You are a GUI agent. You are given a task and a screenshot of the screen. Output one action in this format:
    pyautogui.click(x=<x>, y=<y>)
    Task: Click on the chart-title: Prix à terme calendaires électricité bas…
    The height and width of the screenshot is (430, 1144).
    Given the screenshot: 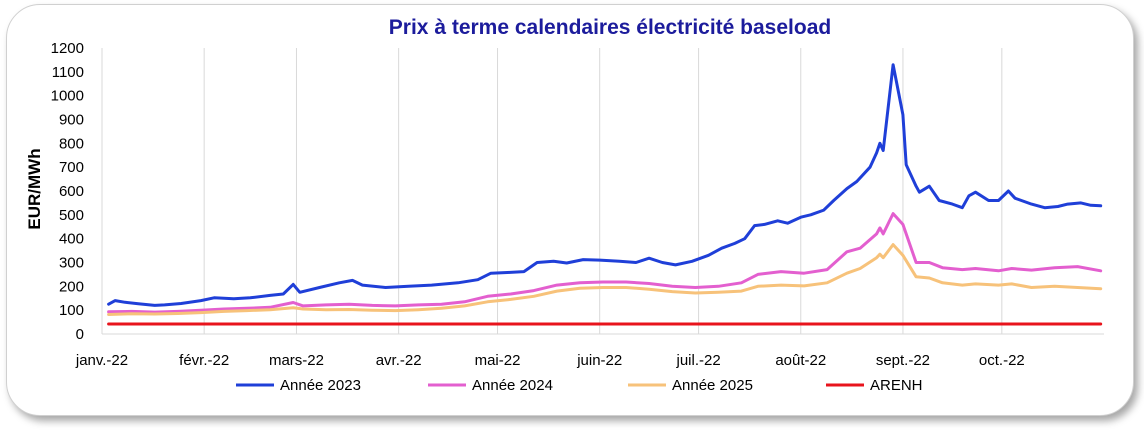 What is the action you would take?
    pyautogui.click(x=610, y=27)
    